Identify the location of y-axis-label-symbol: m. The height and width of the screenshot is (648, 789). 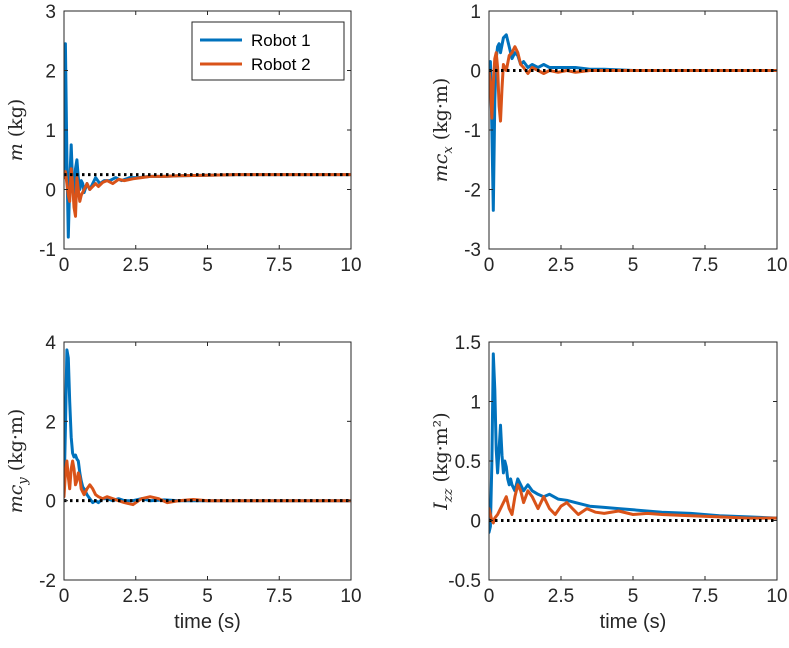
(16, 152).